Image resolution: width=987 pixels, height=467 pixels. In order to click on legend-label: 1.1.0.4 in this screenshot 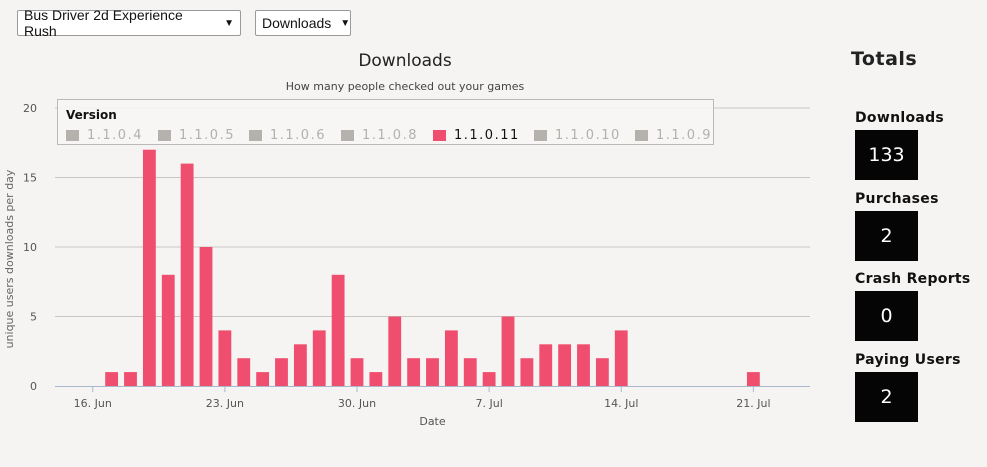, I will do `click(115, 135)`.